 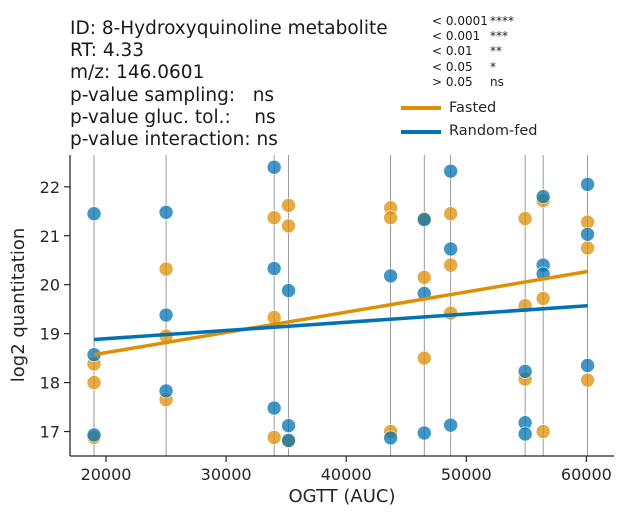 I want to click on header-pvalue-interaction: p-value interaction: ns, so click(x=174, y=139).